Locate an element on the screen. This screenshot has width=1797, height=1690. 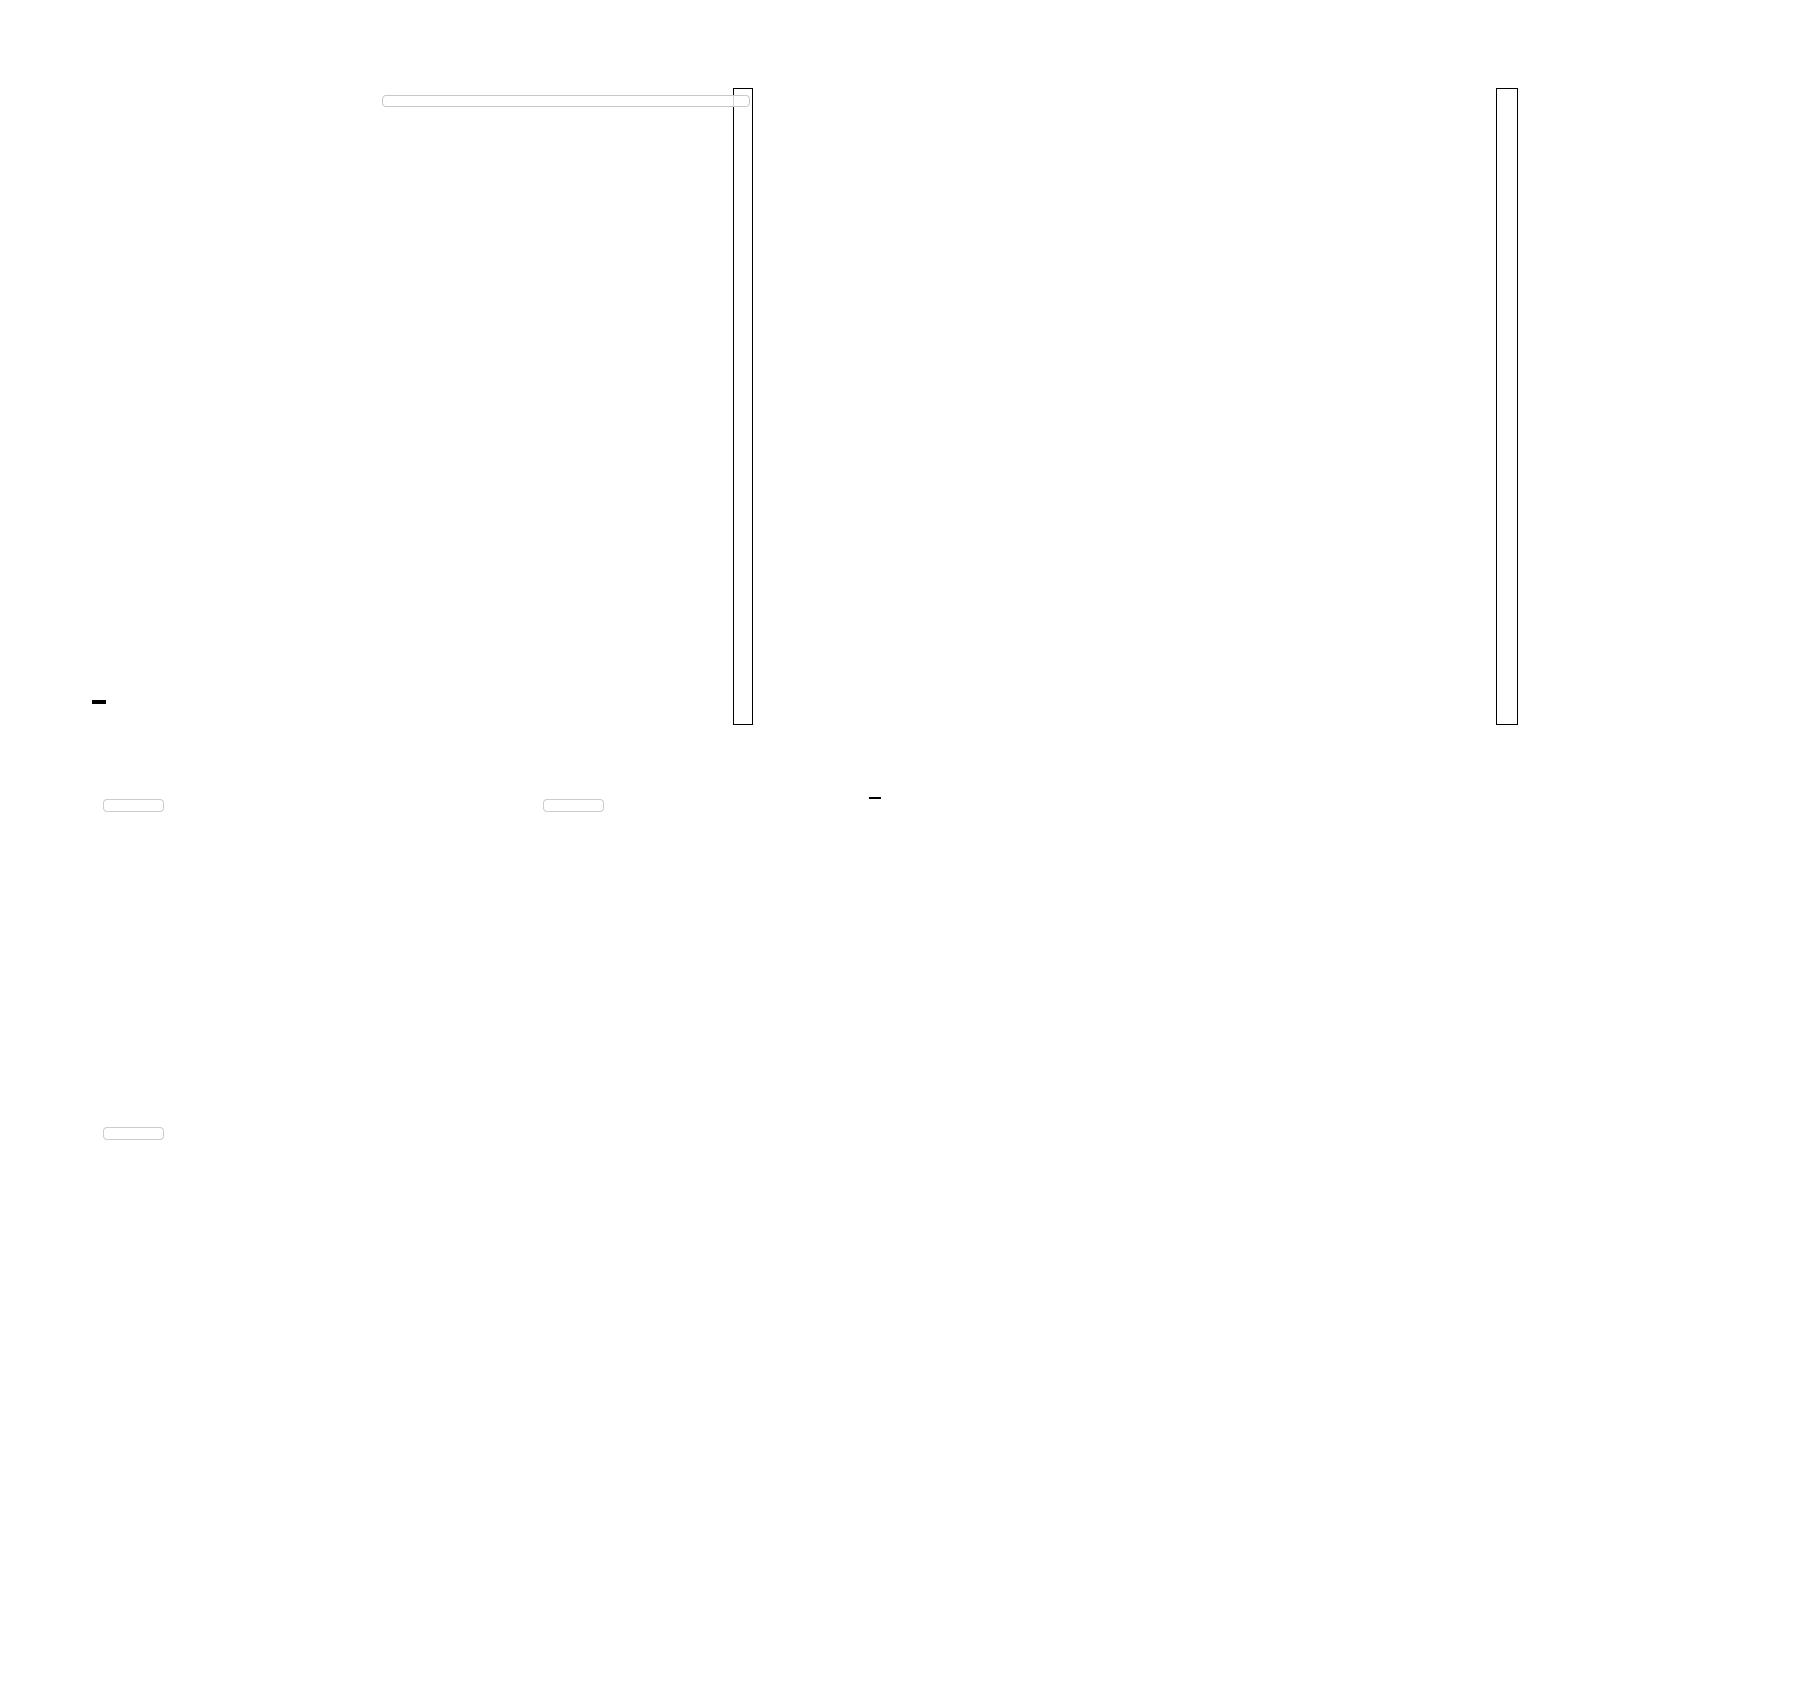
color-colorbar is located at coordinates (1507, 406).